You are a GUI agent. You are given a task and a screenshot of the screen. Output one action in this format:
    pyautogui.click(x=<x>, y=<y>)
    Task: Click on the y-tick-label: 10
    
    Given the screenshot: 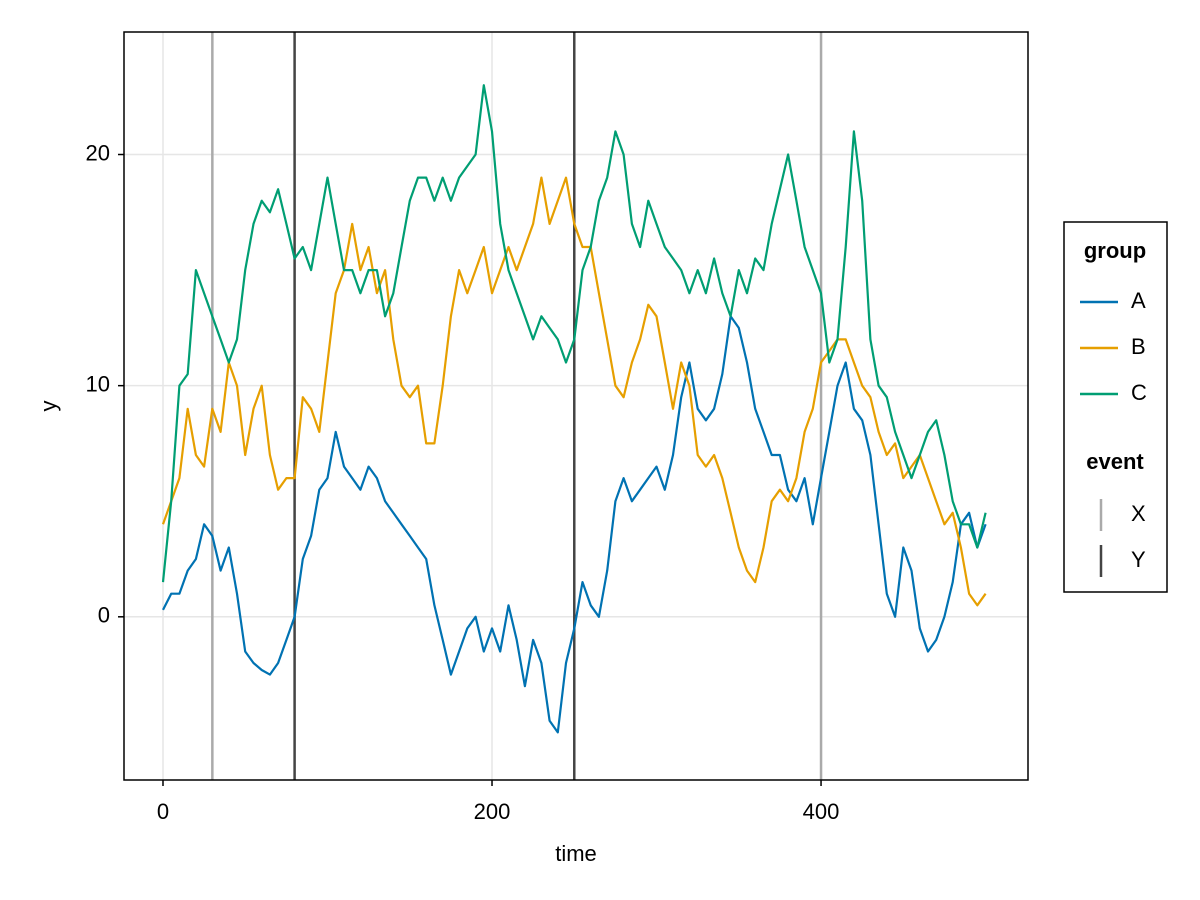 What is the action you would take?
    pyautogui.click(x=98, y=383)
    